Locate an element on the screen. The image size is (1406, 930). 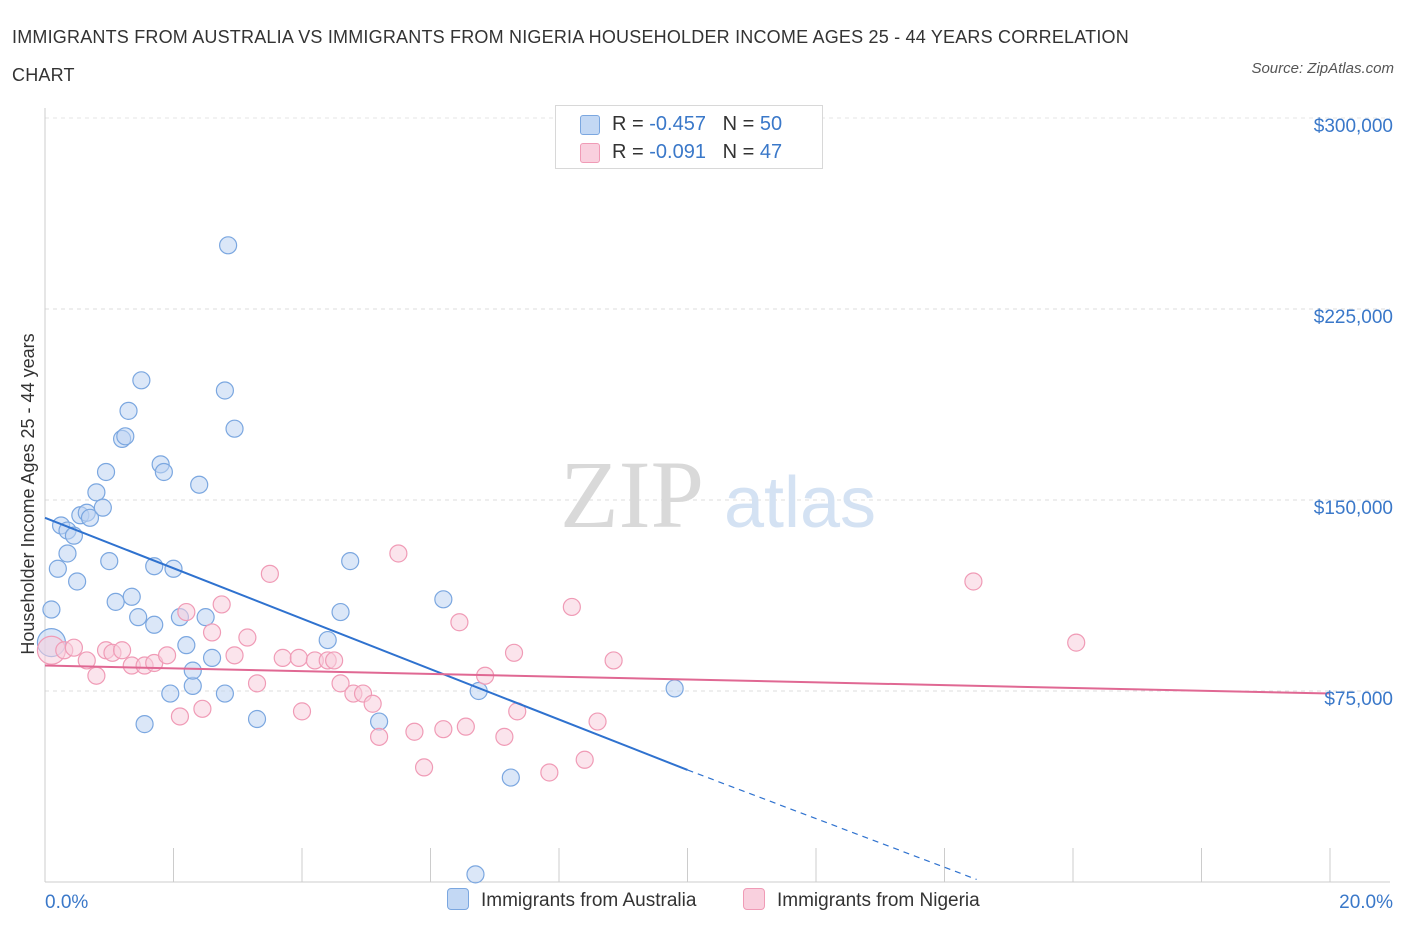
legend-item-australia: Immigrants from Australia is located at coordinates (571, 900).